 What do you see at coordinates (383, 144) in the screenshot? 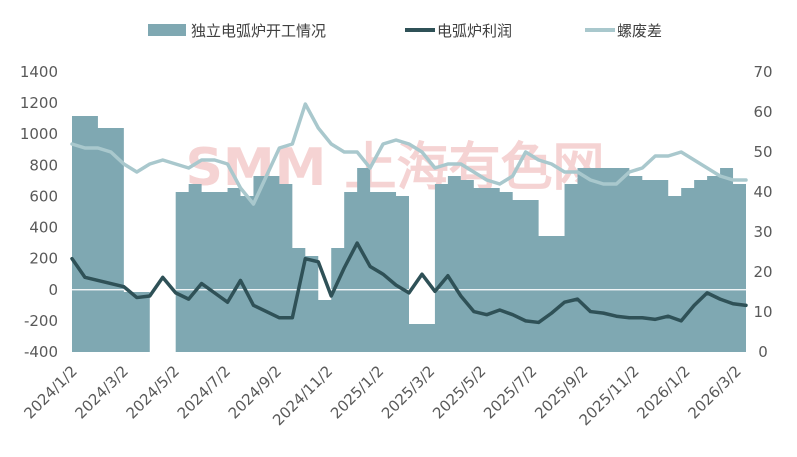
I see `point-螺废差-24` at bounding box center [383, 144].